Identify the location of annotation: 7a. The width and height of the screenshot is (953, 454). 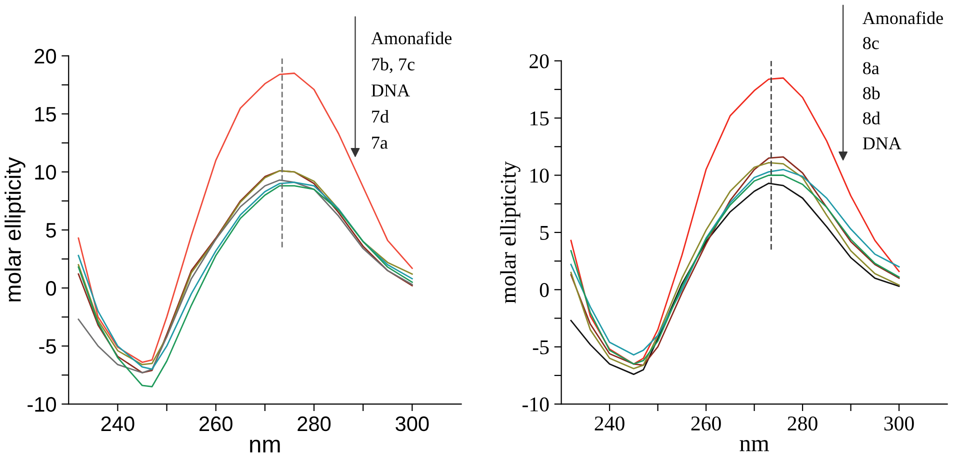
(380, 142).